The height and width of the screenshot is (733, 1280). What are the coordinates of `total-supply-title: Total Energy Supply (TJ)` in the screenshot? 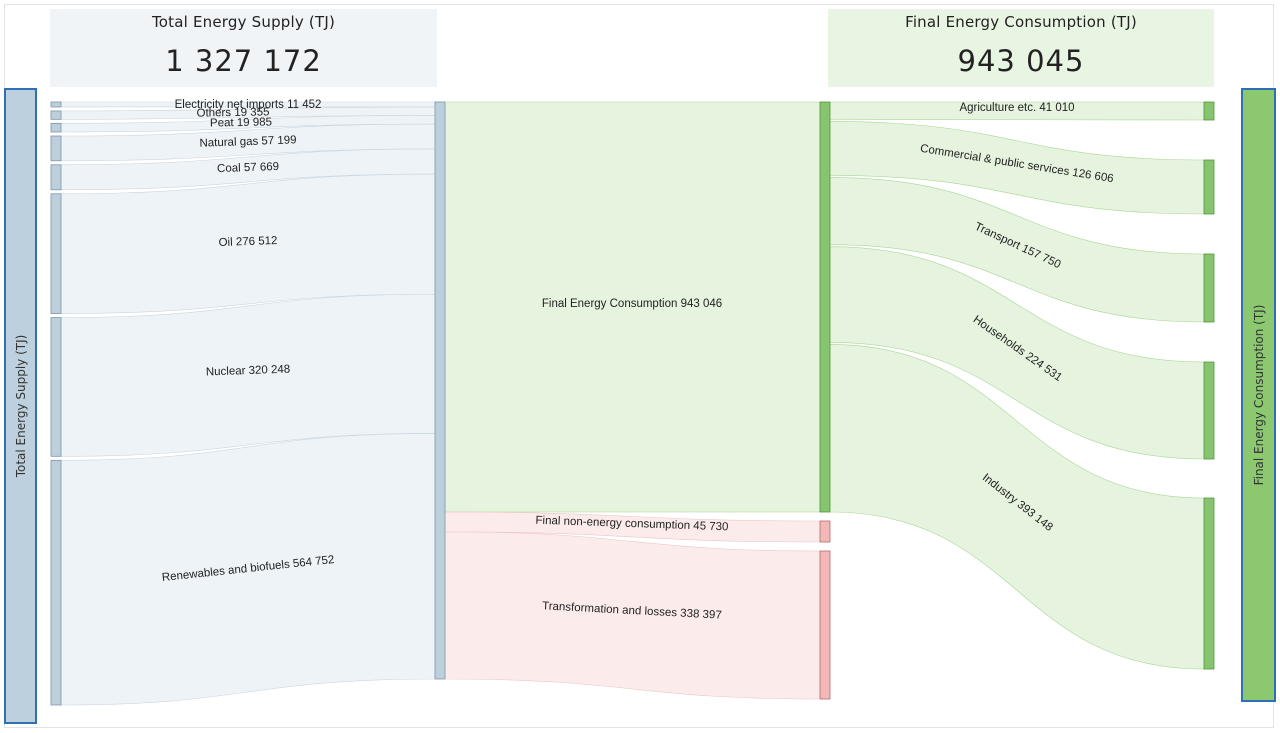 It's located at (243, 22).